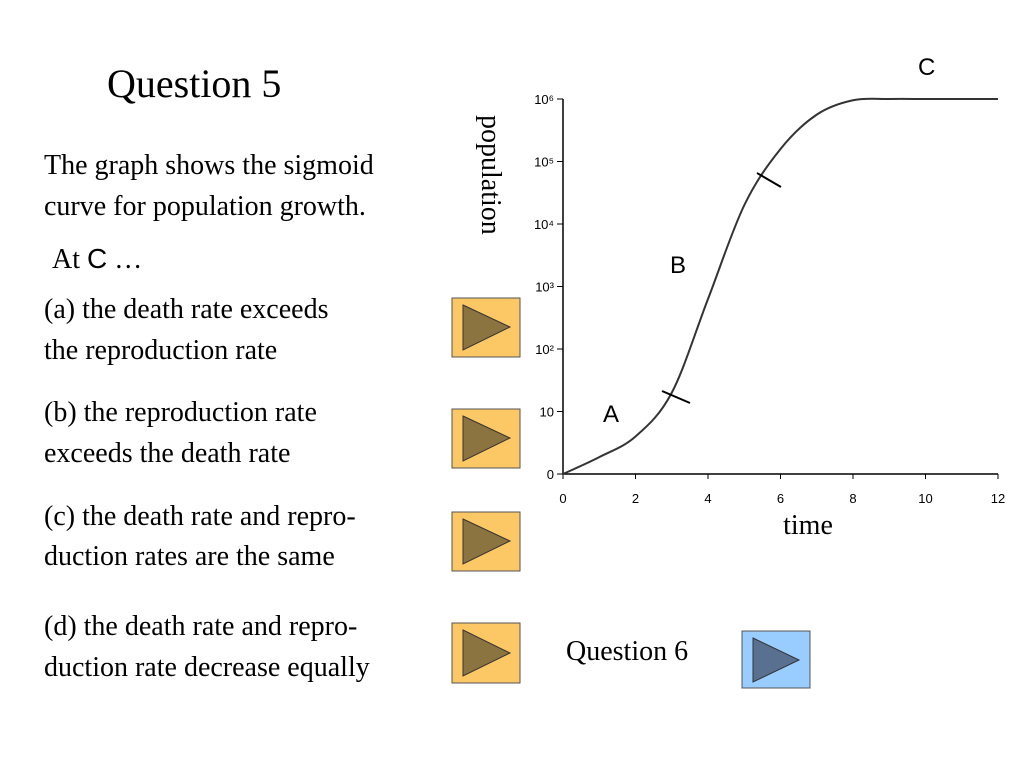  I want to click on y-tick-label: 0, so click(550, 474).